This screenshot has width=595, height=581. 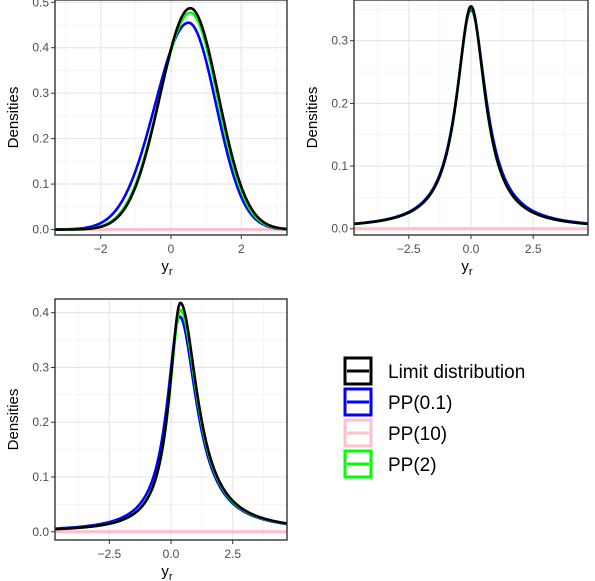 I want to click on legend: Limit distribution PP(0.1) PP(10) PP(2), so click(x=434, y=417).